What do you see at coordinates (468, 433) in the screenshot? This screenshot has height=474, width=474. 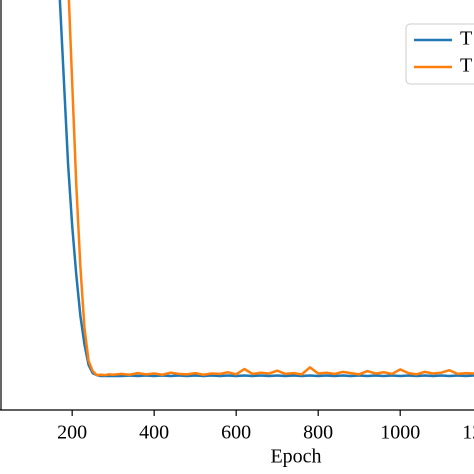 I see `x-tick-label: 1200` at bounding box center [468, 433].